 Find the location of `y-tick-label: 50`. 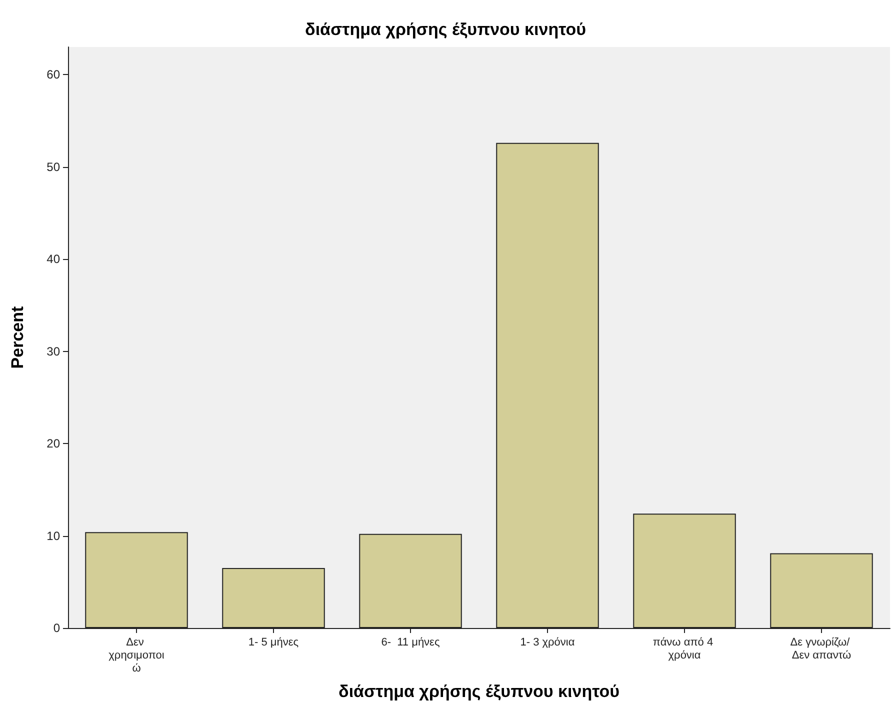

y-tick-label: 50 is located at coordinates (53, 167).